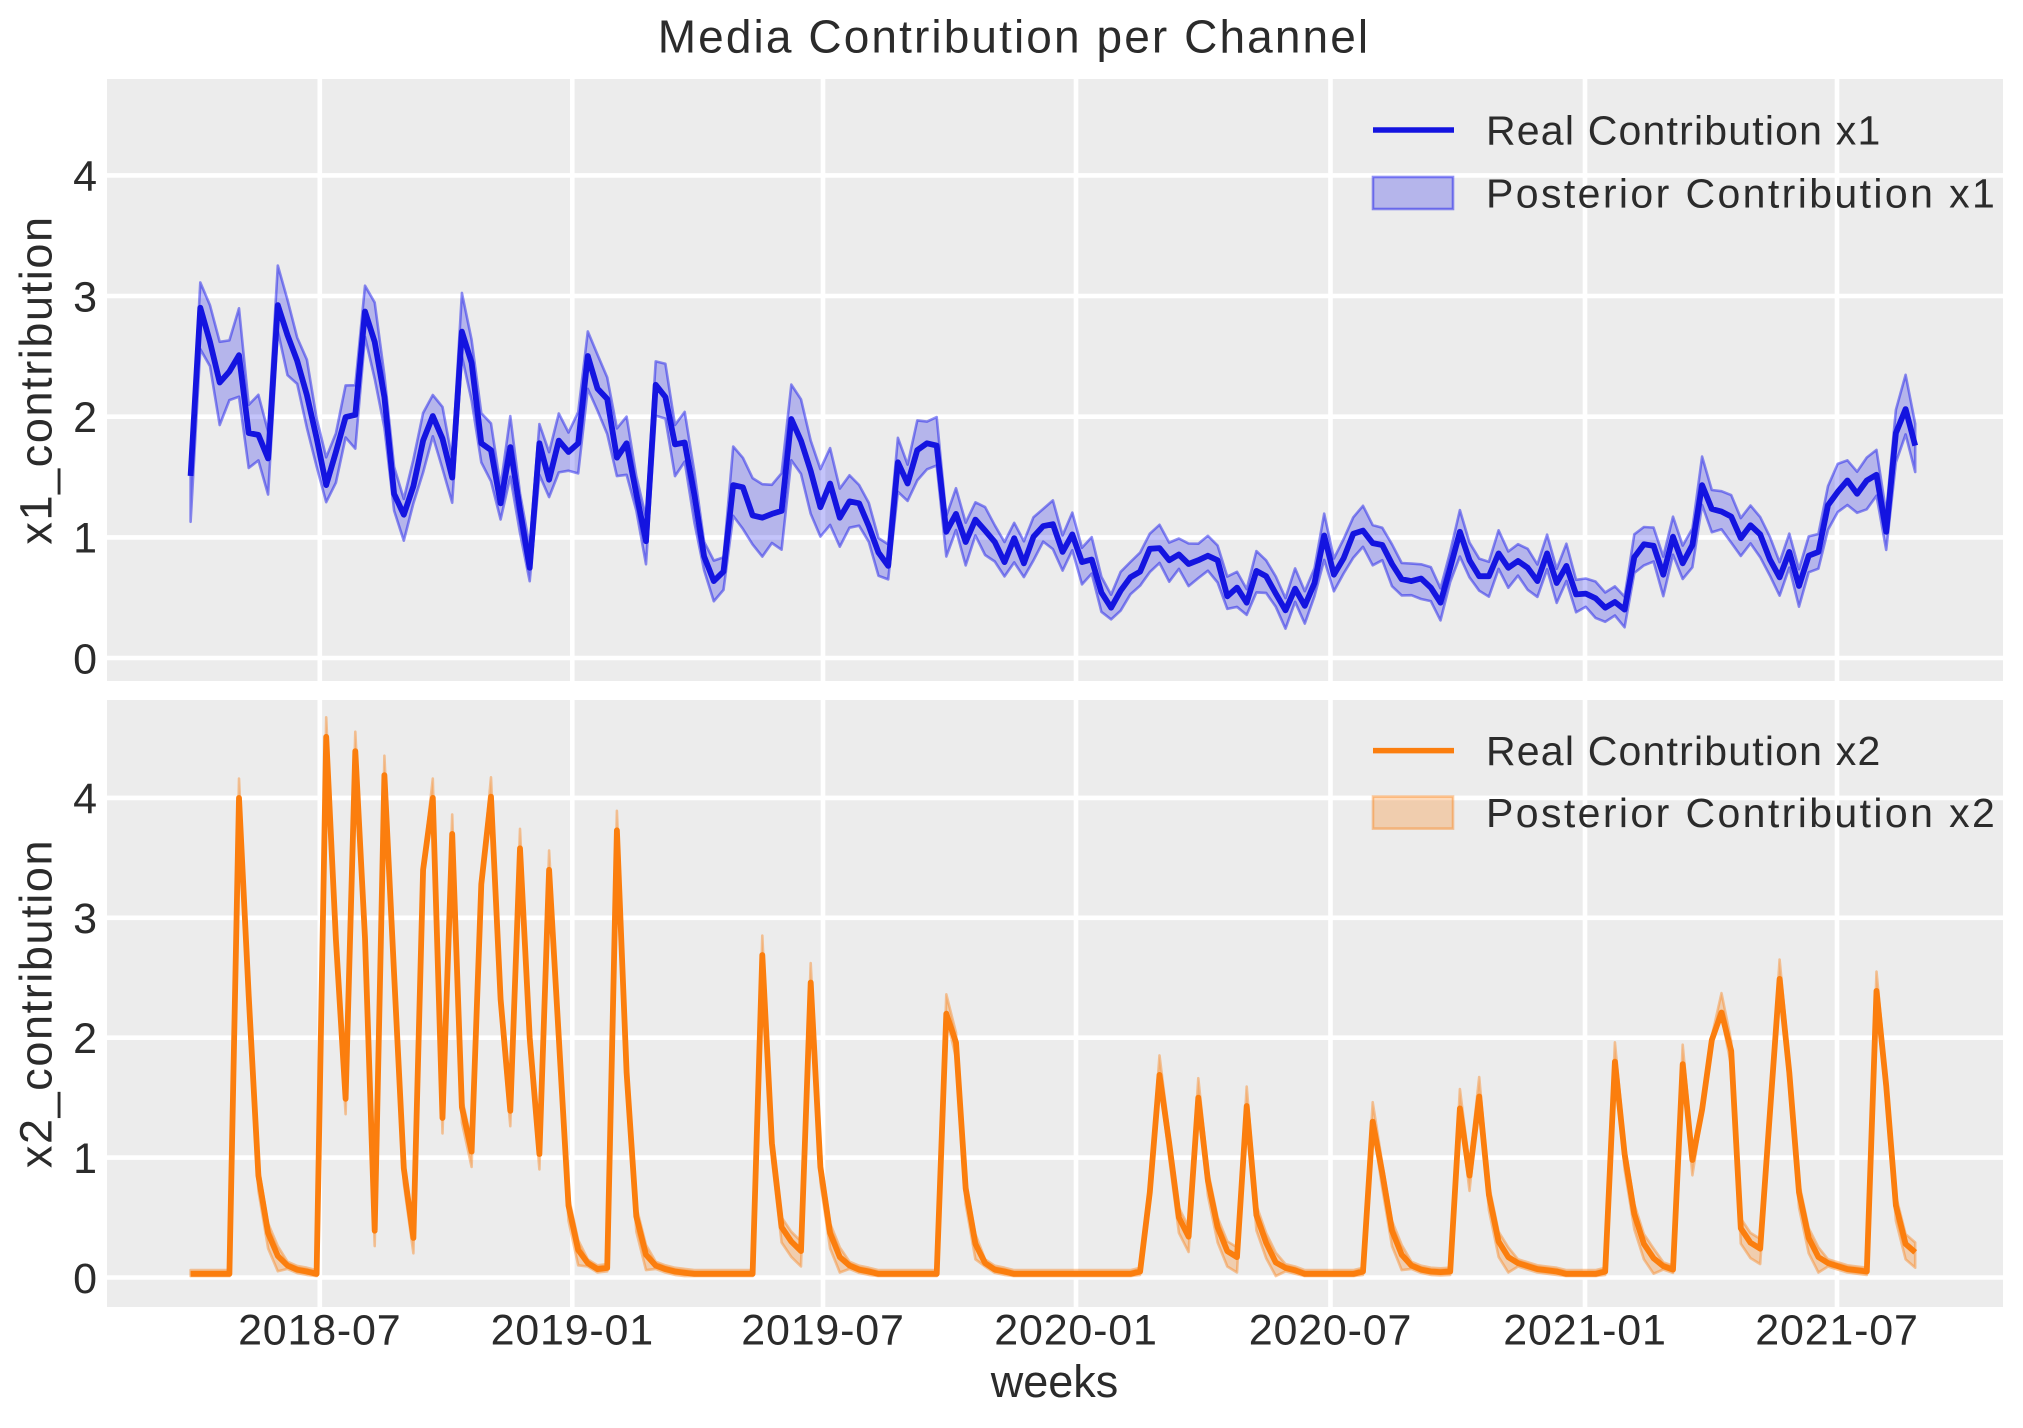 This screenshot has height=1428, width=2023. What do you see at coordinates (1741, 813) in the screenshot?
I see `svg-text: Posterior Contribution x2` at bounding box center [1741, 813].